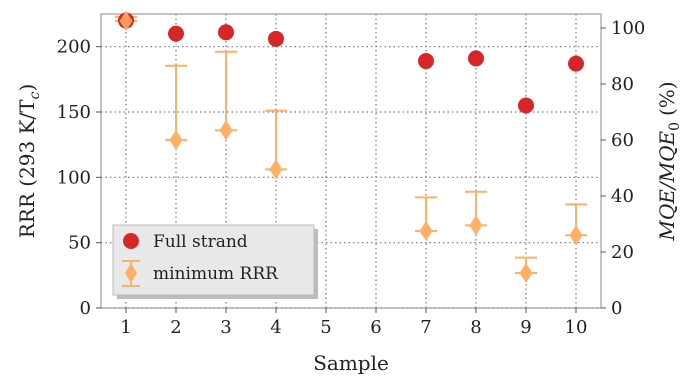 This screenshot has height=383, width=684. I want to click on y-left-tick-label: 200, so click(74, 47).